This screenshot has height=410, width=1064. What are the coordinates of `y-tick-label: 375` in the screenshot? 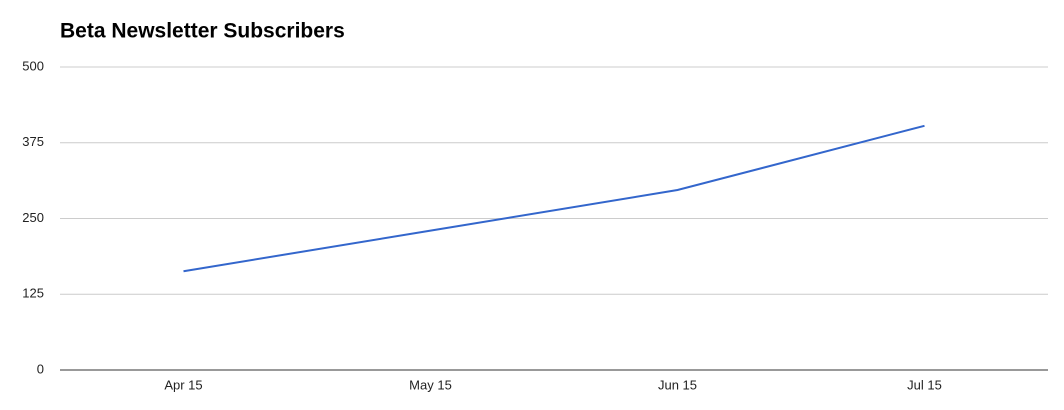 It's located at (33, 141).